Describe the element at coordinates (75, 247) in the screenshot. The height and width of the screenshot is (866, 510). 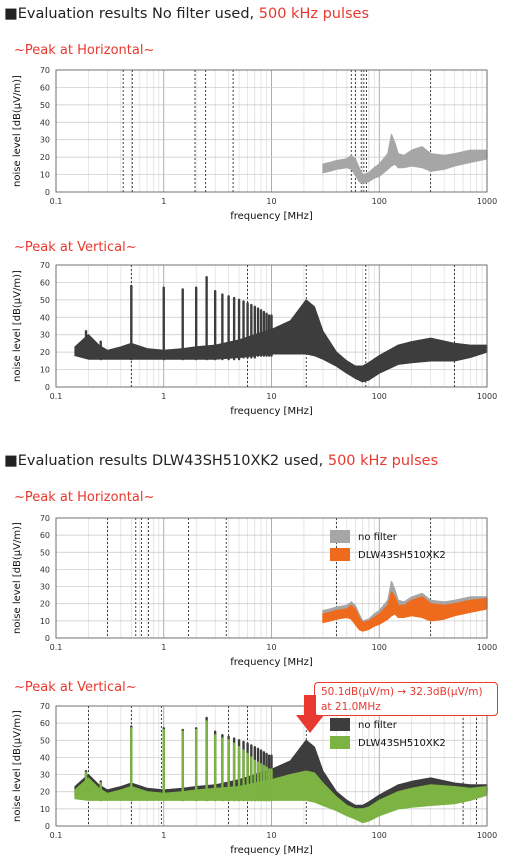
I see `chart-subtitle-vertical-1: ~Peak at Vertical~` at that location.